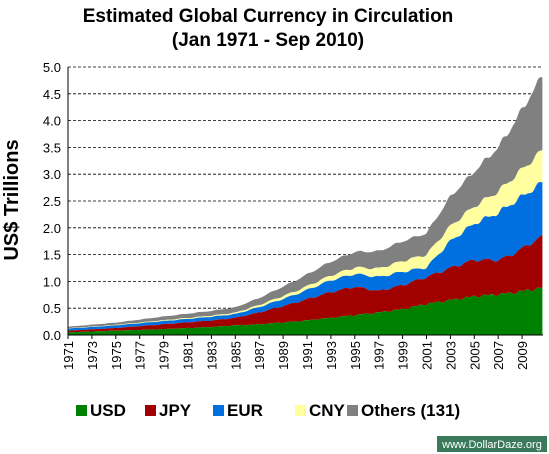  I want to click on x-tick-label: 1987, so click(259, 355).